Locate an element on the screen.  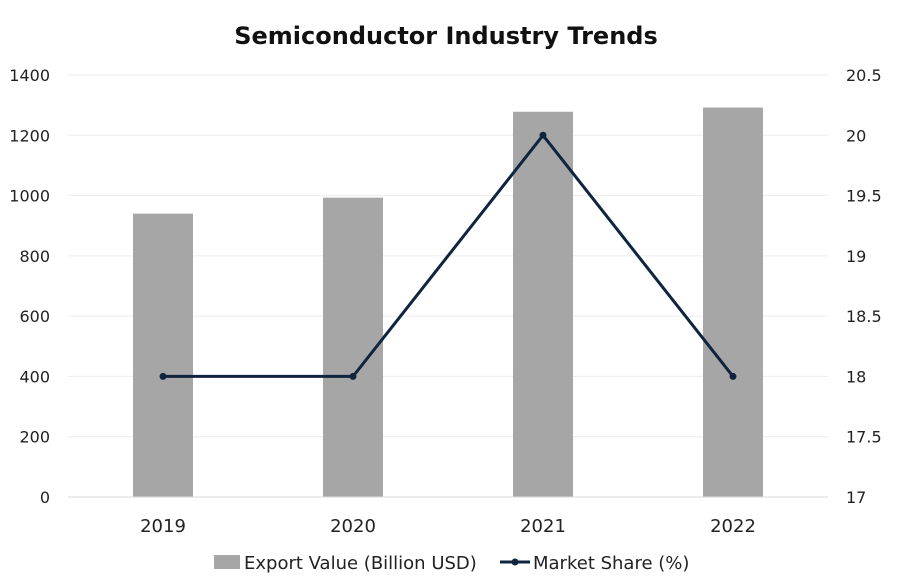
y-right-tick-label: 17 is located at coordinates (856, 497).